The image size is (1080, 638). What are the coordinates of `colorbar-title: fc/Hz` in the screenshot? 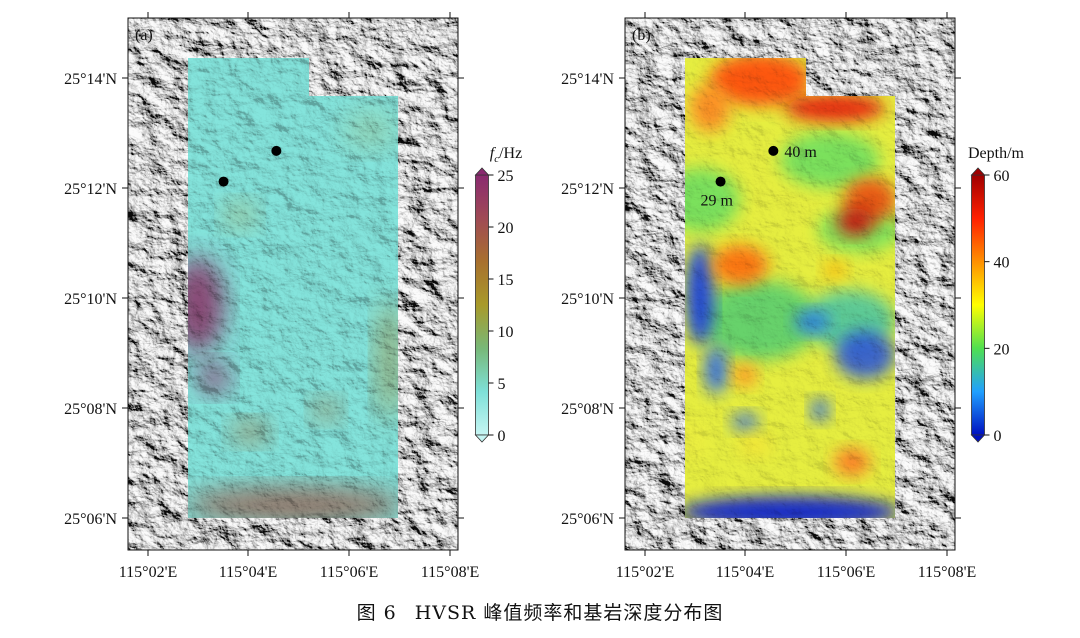 It's located at (506, 155).